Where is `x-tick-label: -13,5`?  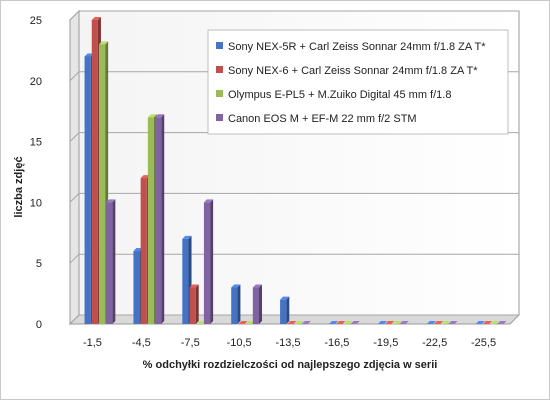
x-tick-label: -13,5 is located at coordinates (287, 343).